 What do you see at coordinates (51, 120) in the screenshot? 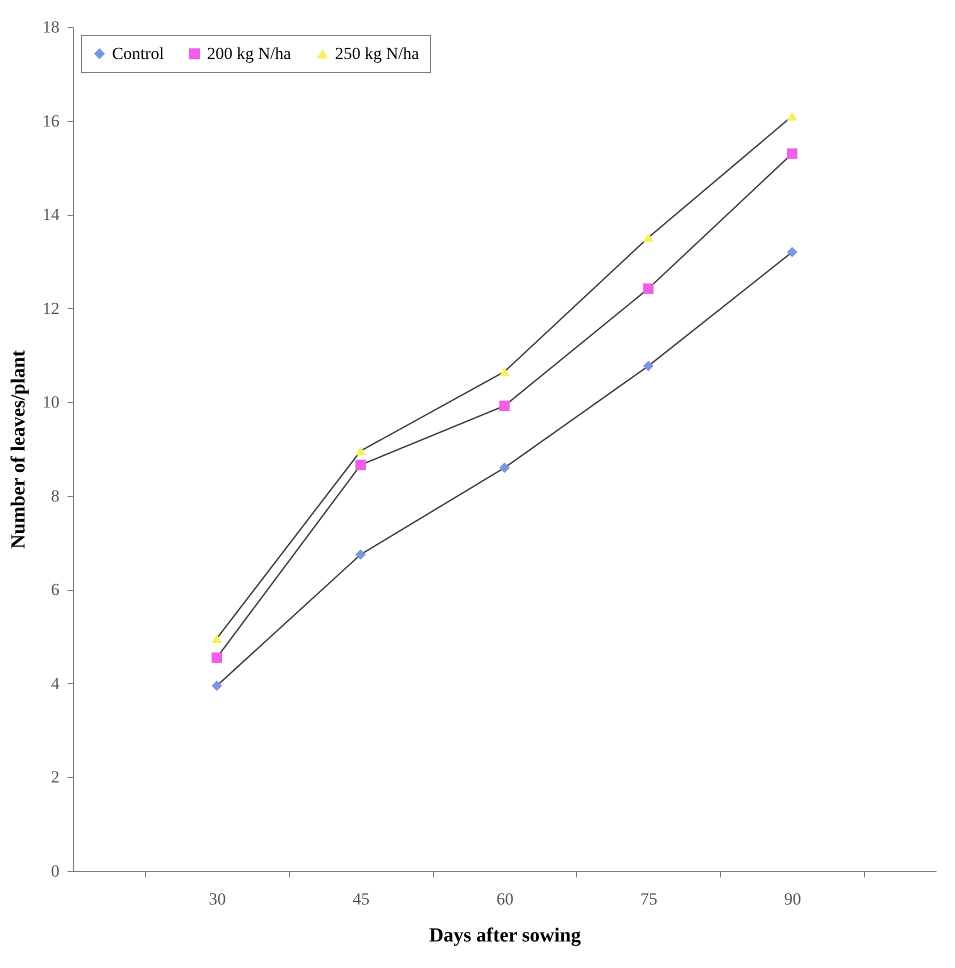
I see `y-tick-label: 16` at bounding box center [51, 120].